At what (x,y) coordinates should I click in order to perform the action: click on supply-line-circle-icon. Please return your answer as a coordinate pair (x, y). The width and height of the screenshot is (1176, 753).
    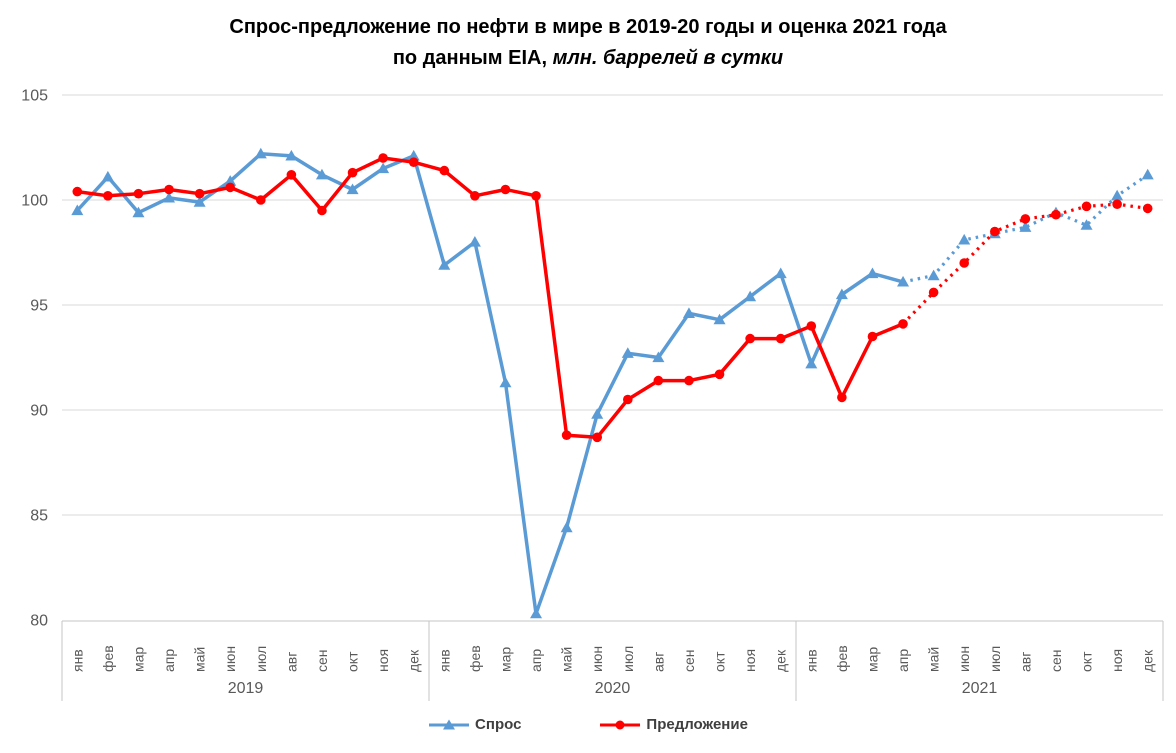
    Looking at the image, I should click on (620, 724).